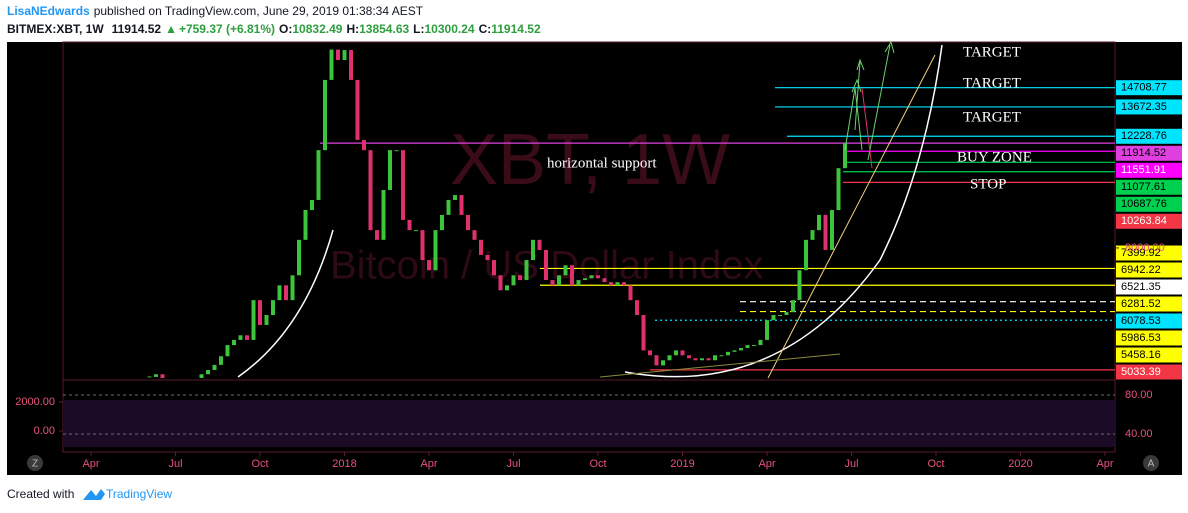 The width and height of the screenshot is (1188, 513). I want to click on brand: TradingView, so click(139, 494).